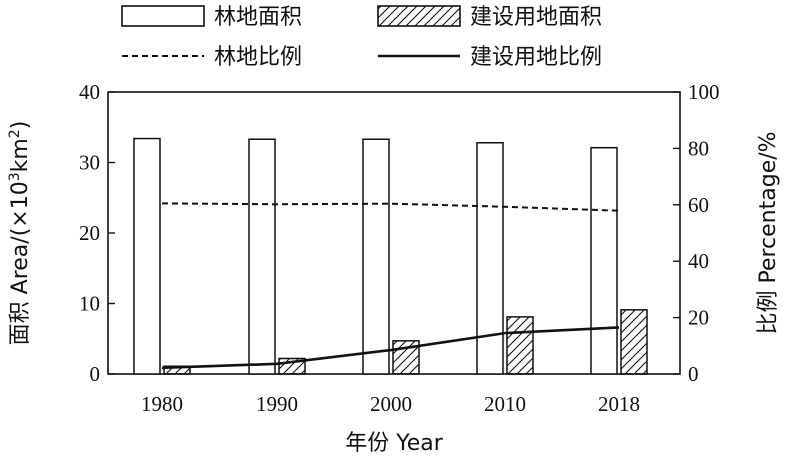 The width and height of the screenshot is (800, 460). I want to click on y-right-tick-label-80: 80, so click(698, 148).